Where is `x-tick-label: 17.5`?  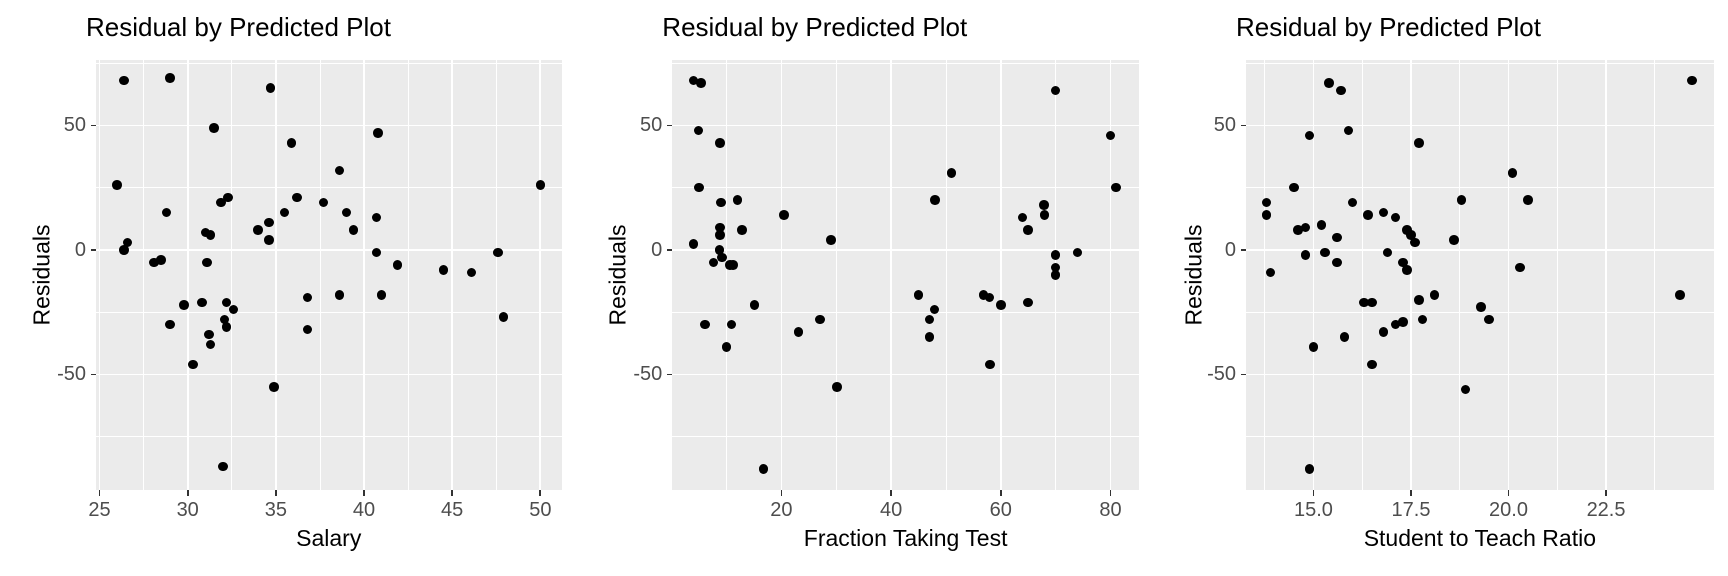 x-tick-label: 17.5 is located at coordinates (1411, 510).